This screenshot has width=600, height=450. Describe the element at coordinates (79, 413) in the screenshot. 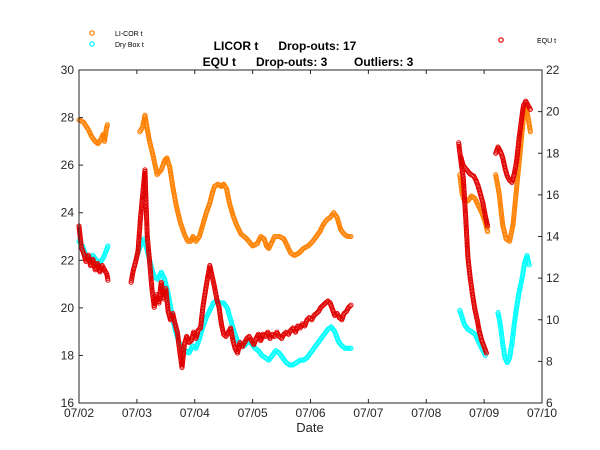

I see `x-tick-label: 07/02` at that location.